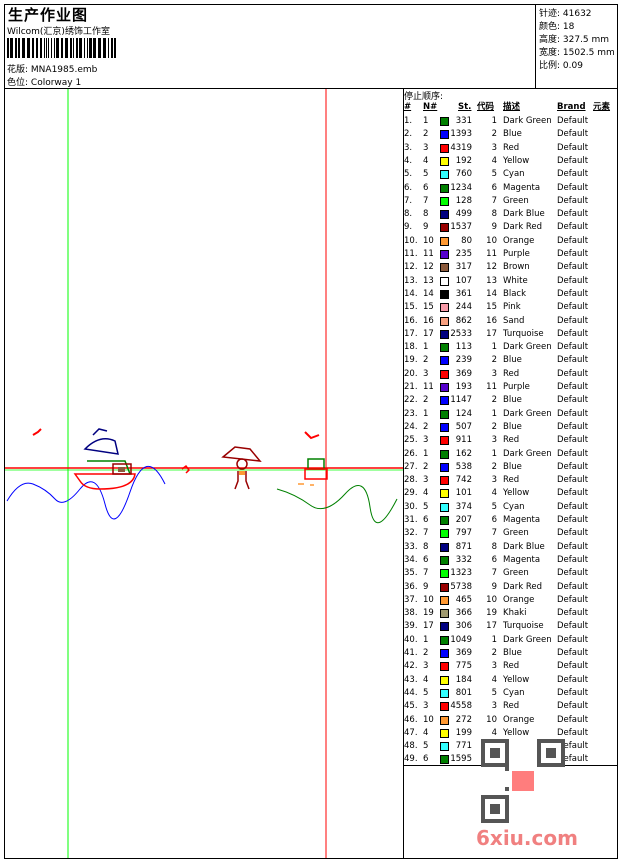 The height and width of the screenshot is (860, 620). Describe the element at coordinates (519, 599) in the screenshot. I see `row-description: Orange` at that location.